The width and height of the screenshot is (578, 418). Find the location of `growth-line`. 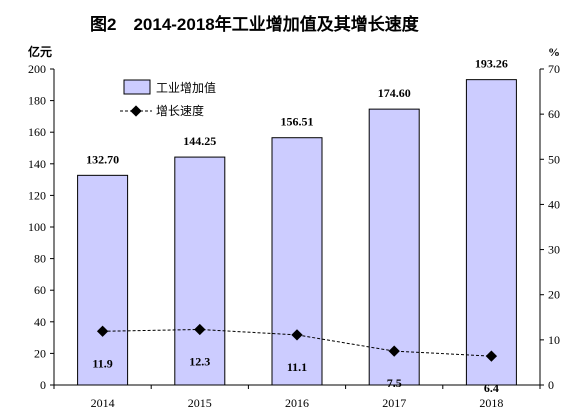

growth-line is located at coordinates (297, 342).